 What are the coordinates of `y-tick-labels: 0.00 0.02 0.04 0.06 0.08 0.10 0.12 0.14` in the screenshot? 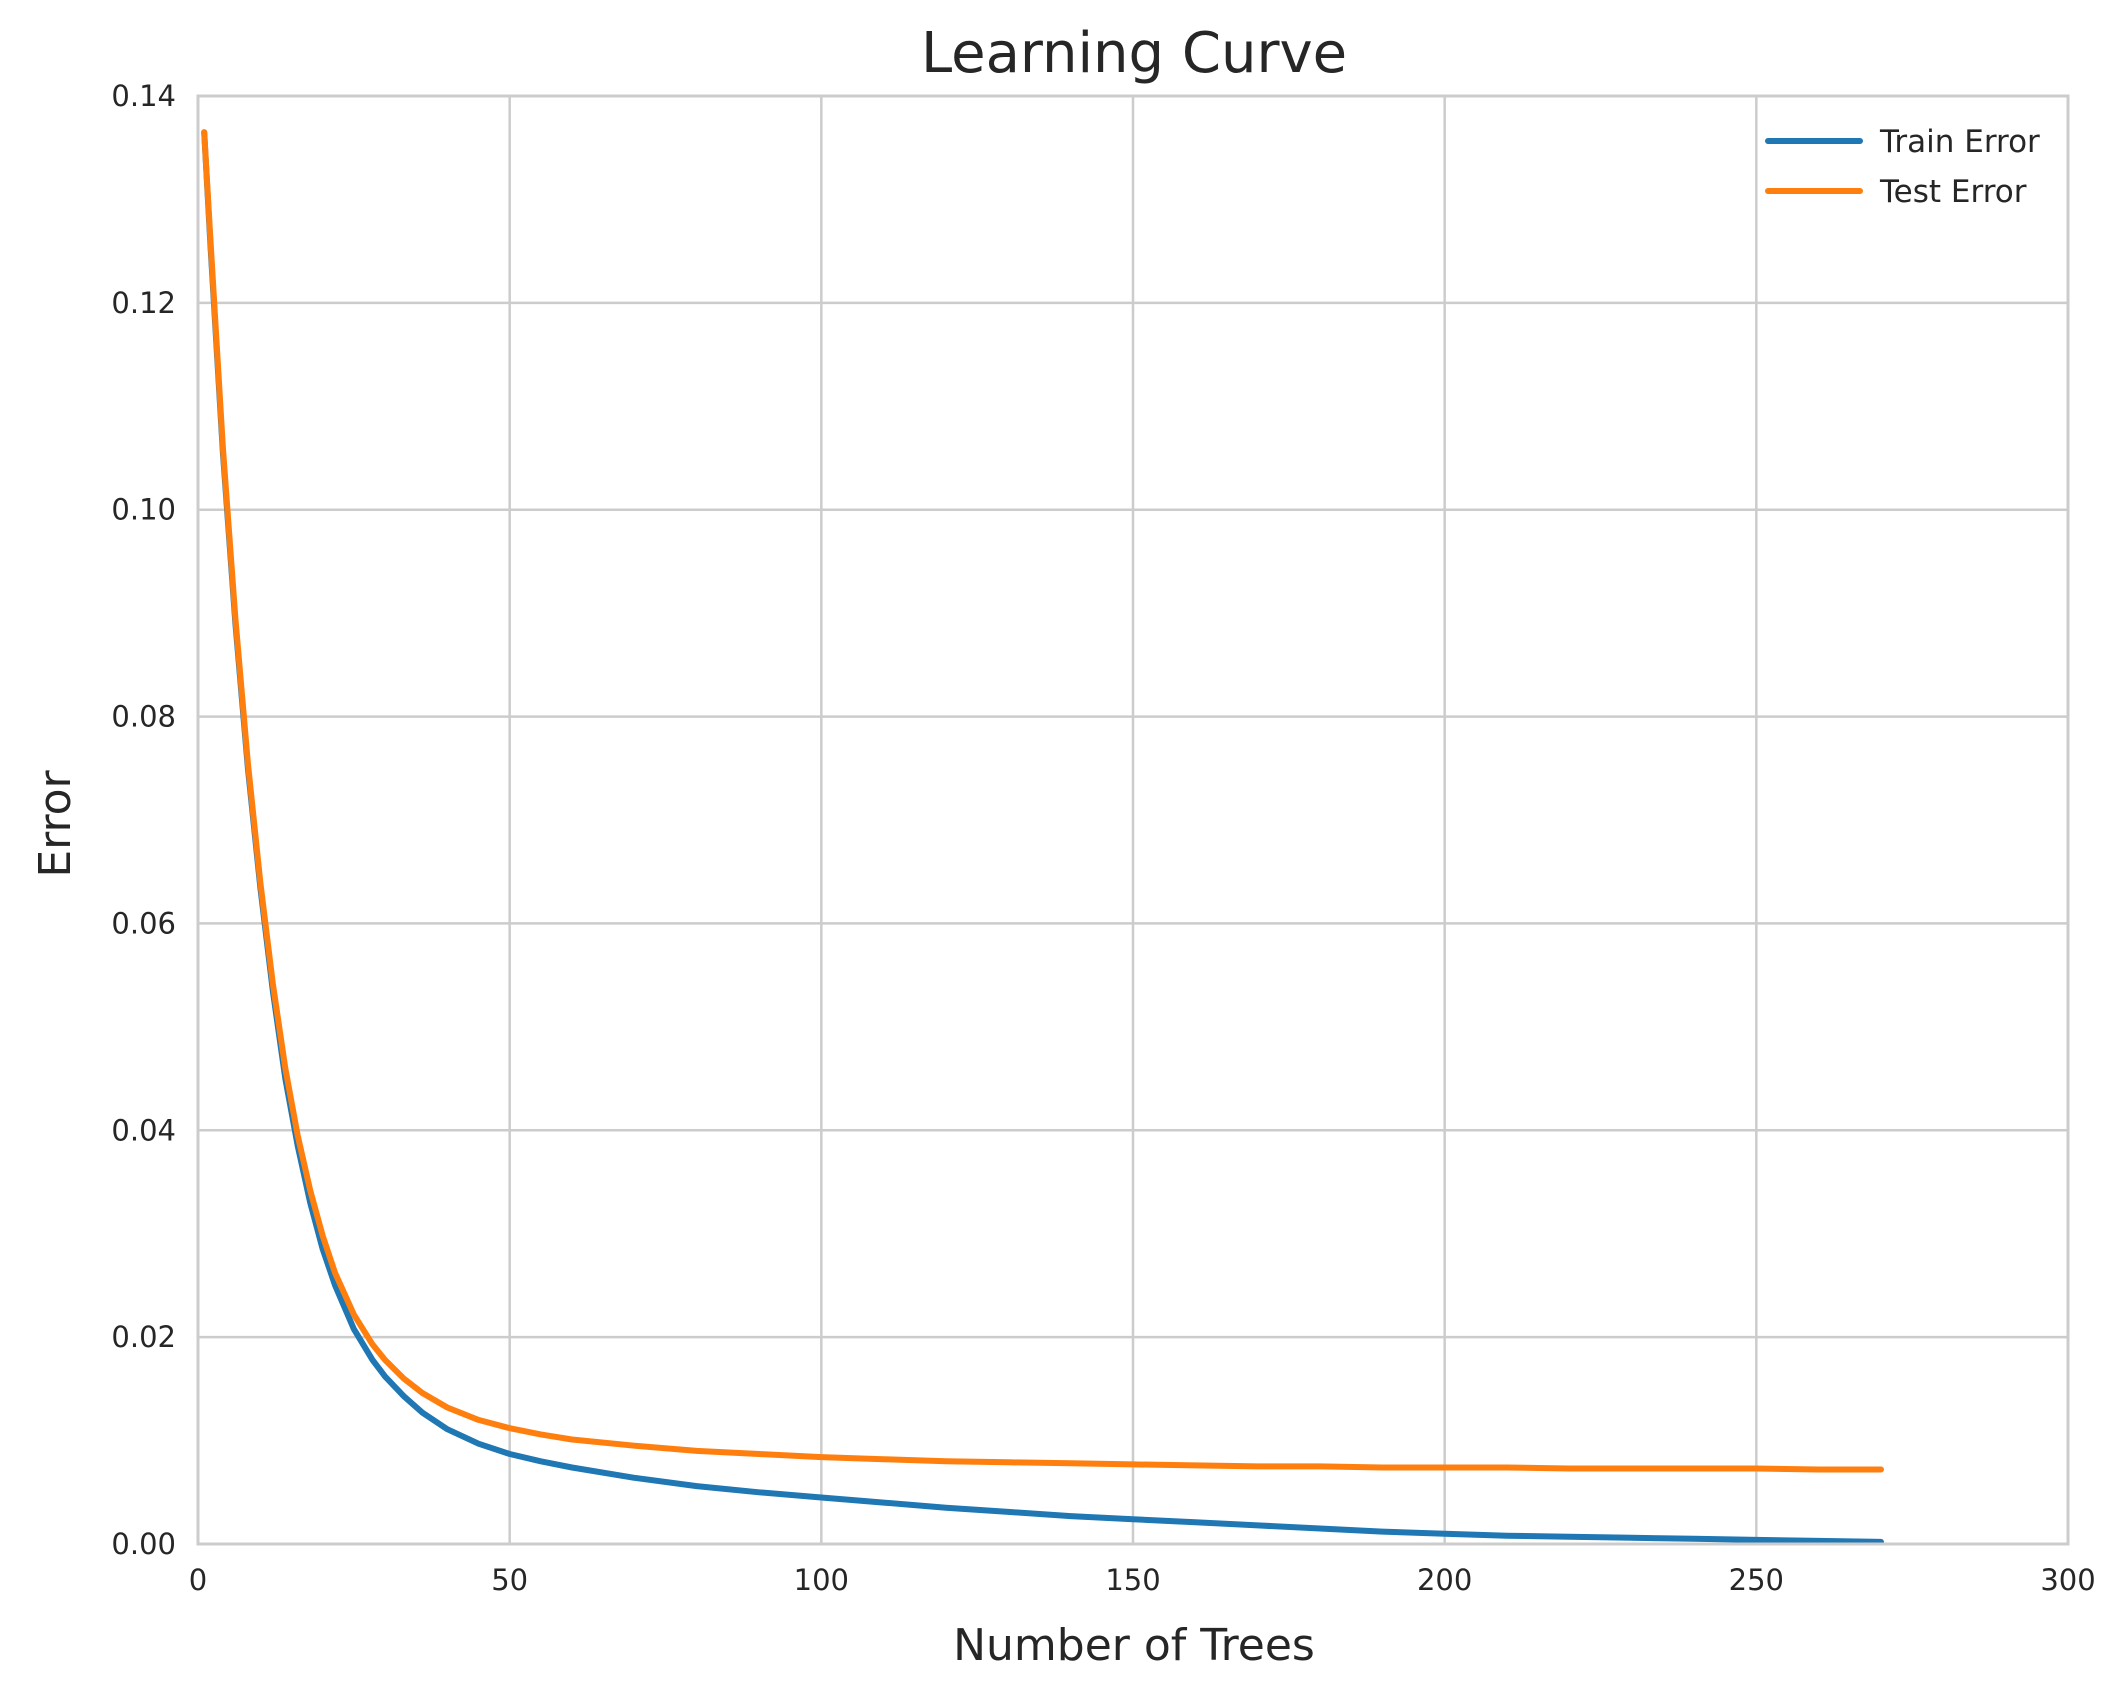 It's located at (143, 820).